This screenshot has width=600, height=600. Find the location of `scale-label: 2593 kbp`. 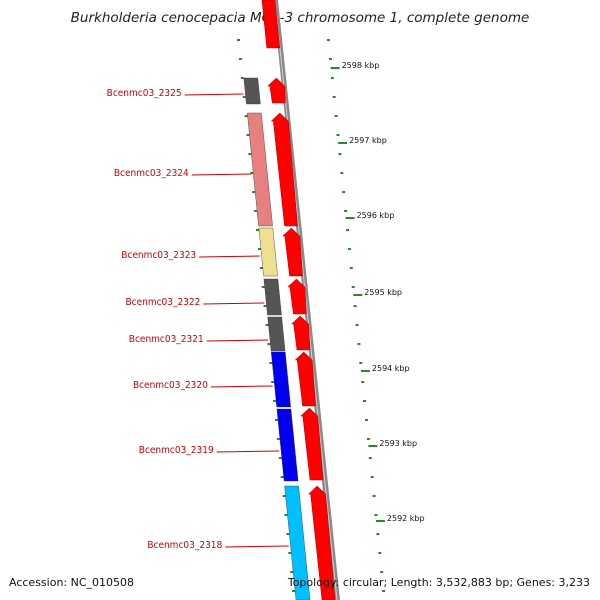

scale-label: 2593 kbp is located at coordinates (398, 443).